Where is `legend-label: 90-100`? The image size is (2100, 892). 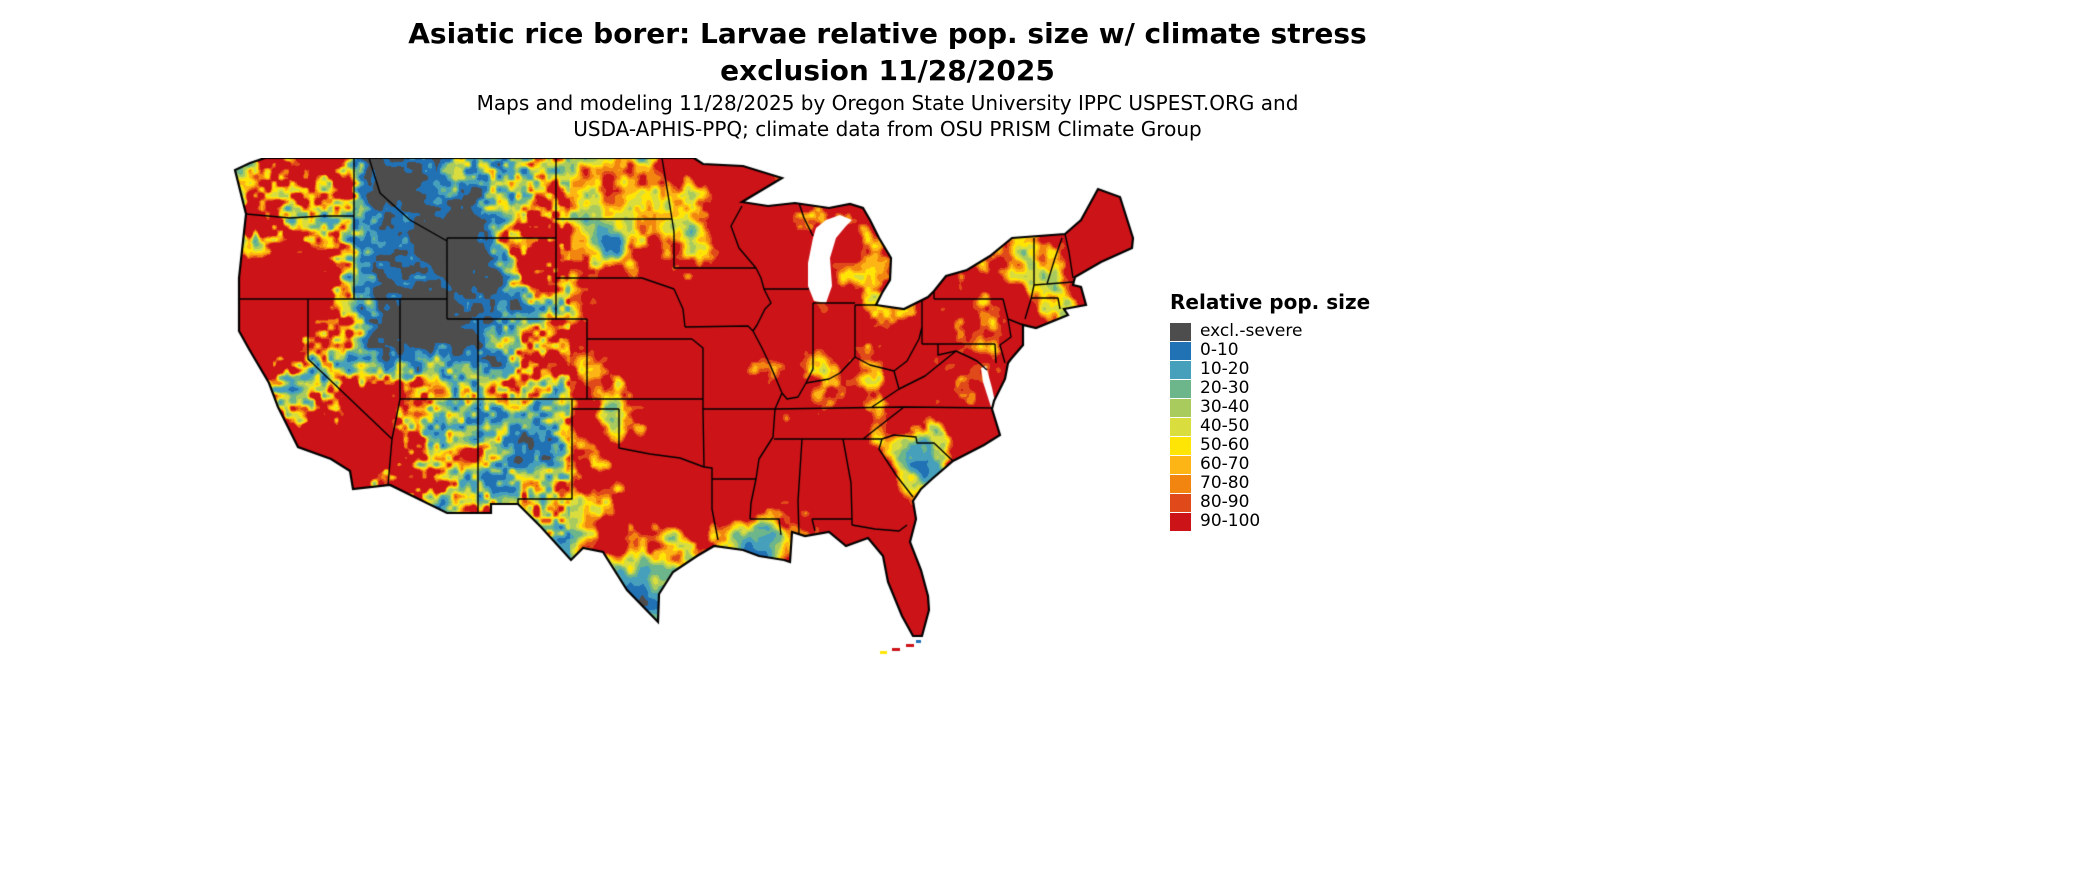
legend-label: 90-100 is located at coordinates (1230, 521).